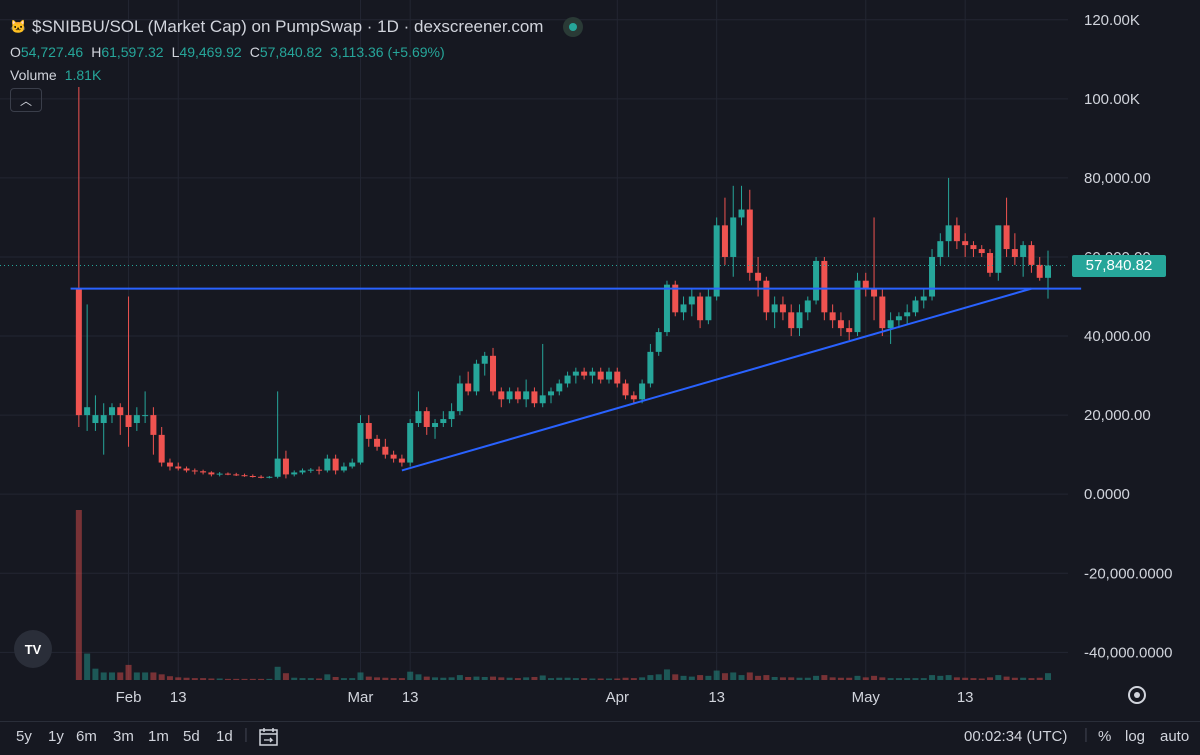  What do you see at coordinates (410, 697) in the screenshot?
I see `x-tick-label: 13` at bounding box center [410, 697].